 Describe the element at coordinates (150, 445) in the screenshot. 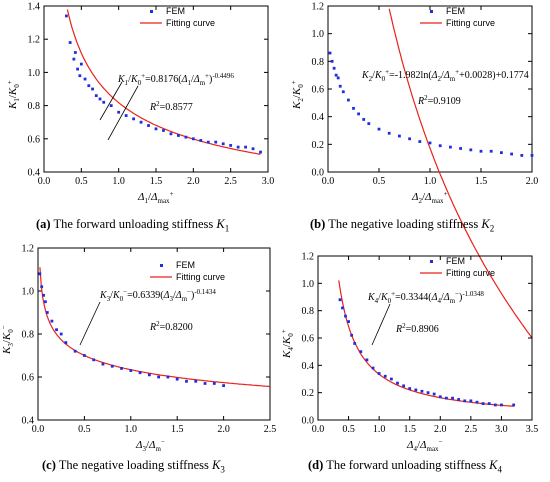

I see `x-axis-label-c: Δ3/Δm−` at that location.